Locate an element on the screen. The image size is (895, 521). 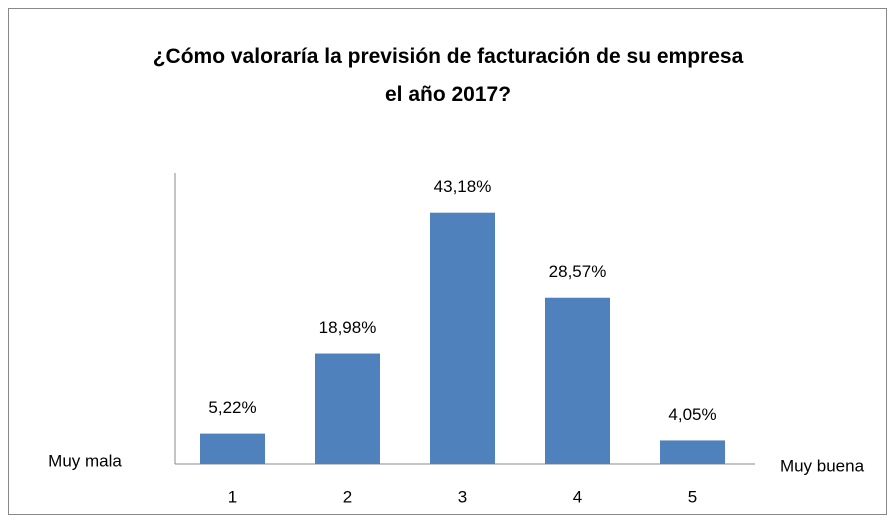
data-label: 4,05% is located at coordinates (692, 414).